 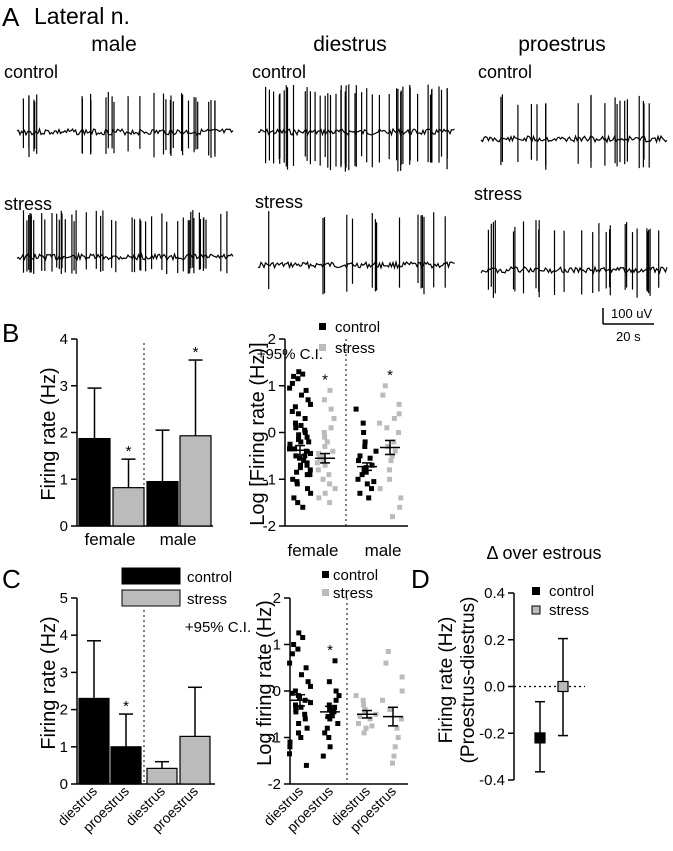 What do you see at coordinates (279, 72) in the screenshot?
I see `row-label-control-diestrus: control` at bounding box center [279, 72].